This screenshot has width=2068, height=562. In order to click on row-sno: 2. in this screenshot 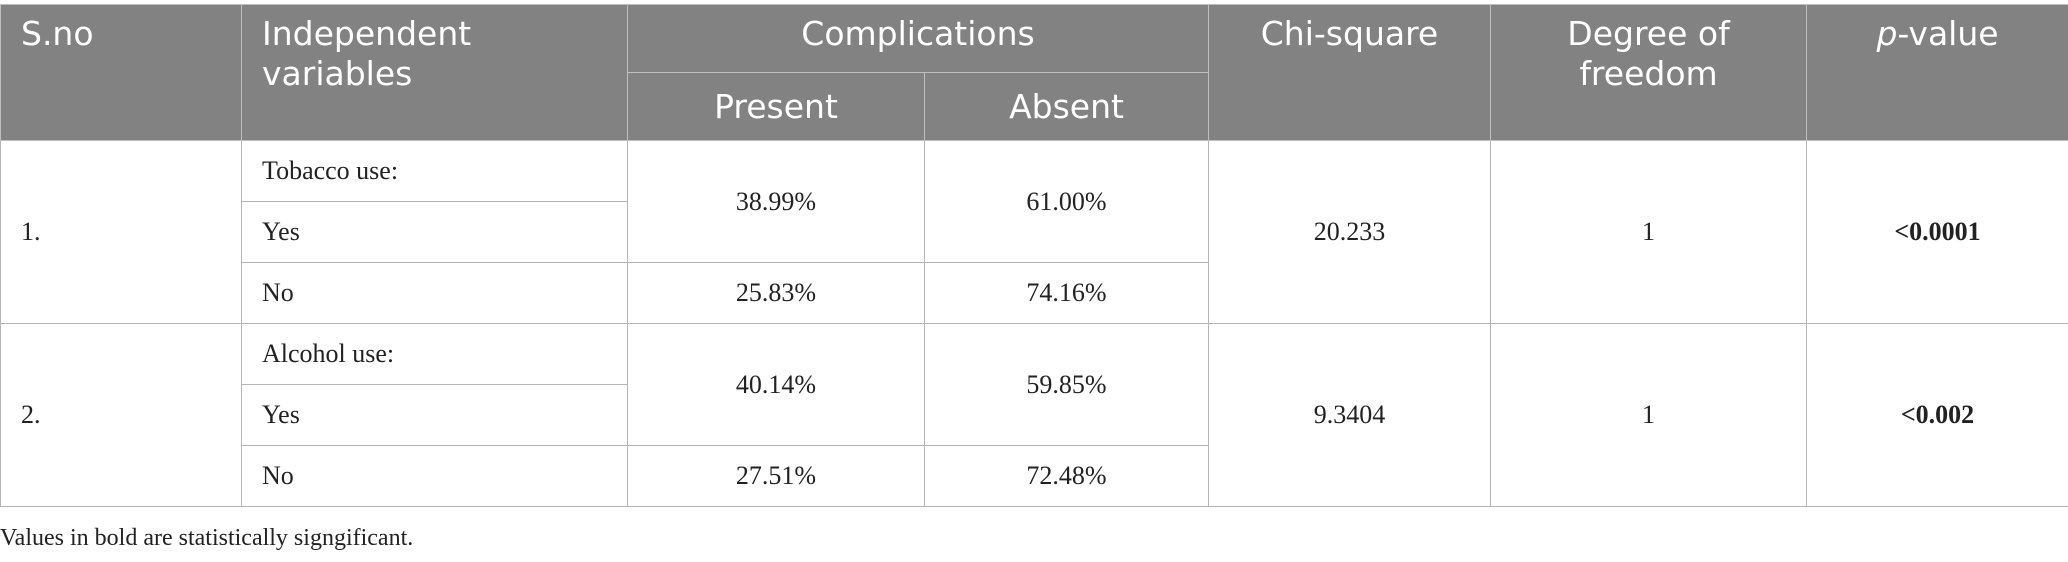, I will do `click(121, 415)`.